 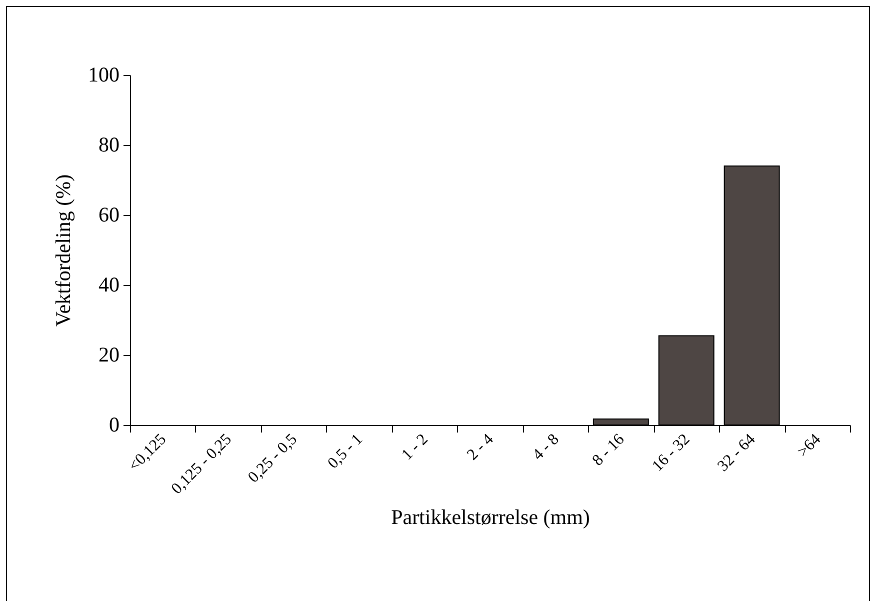 What do you see at coordinates (546, 447) in the screenshot?
I see `x-tick-label: 4 - 8` at bounding box center [546, 447].